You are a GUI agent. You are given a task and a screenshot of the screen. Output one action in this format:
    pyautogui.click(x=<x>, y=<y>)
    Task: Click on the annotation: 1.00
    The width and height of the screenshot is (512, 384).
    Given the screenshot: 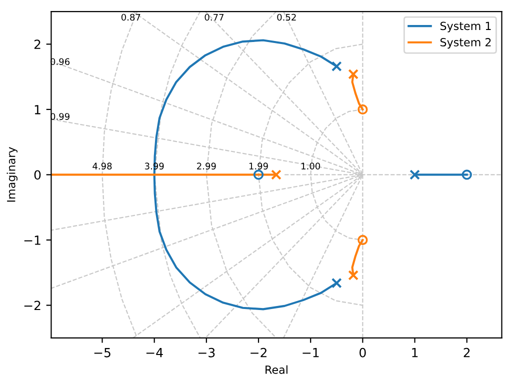 What is the action you would take?
    pyautogui.click(x=311, y=166)
    